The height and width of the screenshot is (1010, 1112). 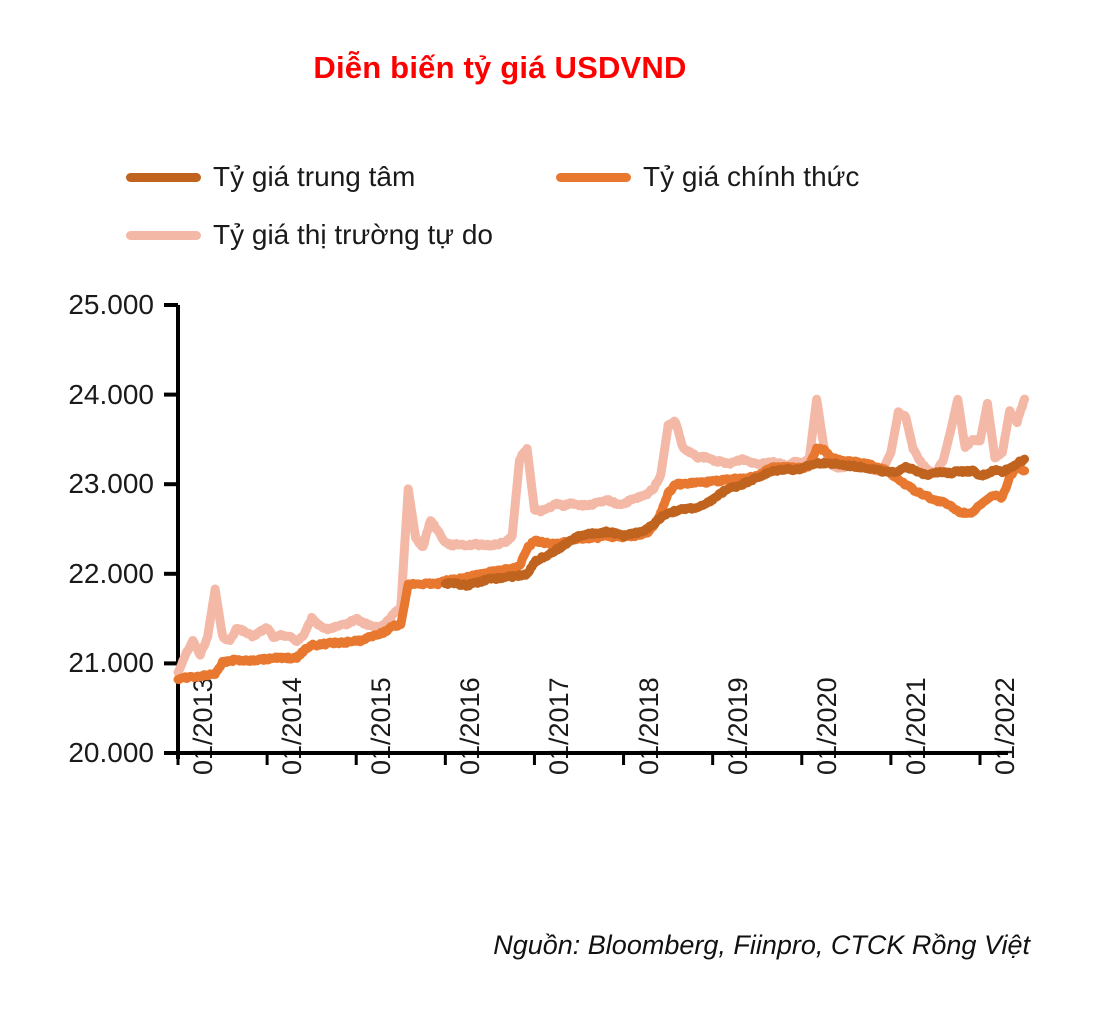 What do you see at coordinates (915, 726) in the screenshot?
I see `x-tick-label: 01/2021` at bounding box center [915, 726].